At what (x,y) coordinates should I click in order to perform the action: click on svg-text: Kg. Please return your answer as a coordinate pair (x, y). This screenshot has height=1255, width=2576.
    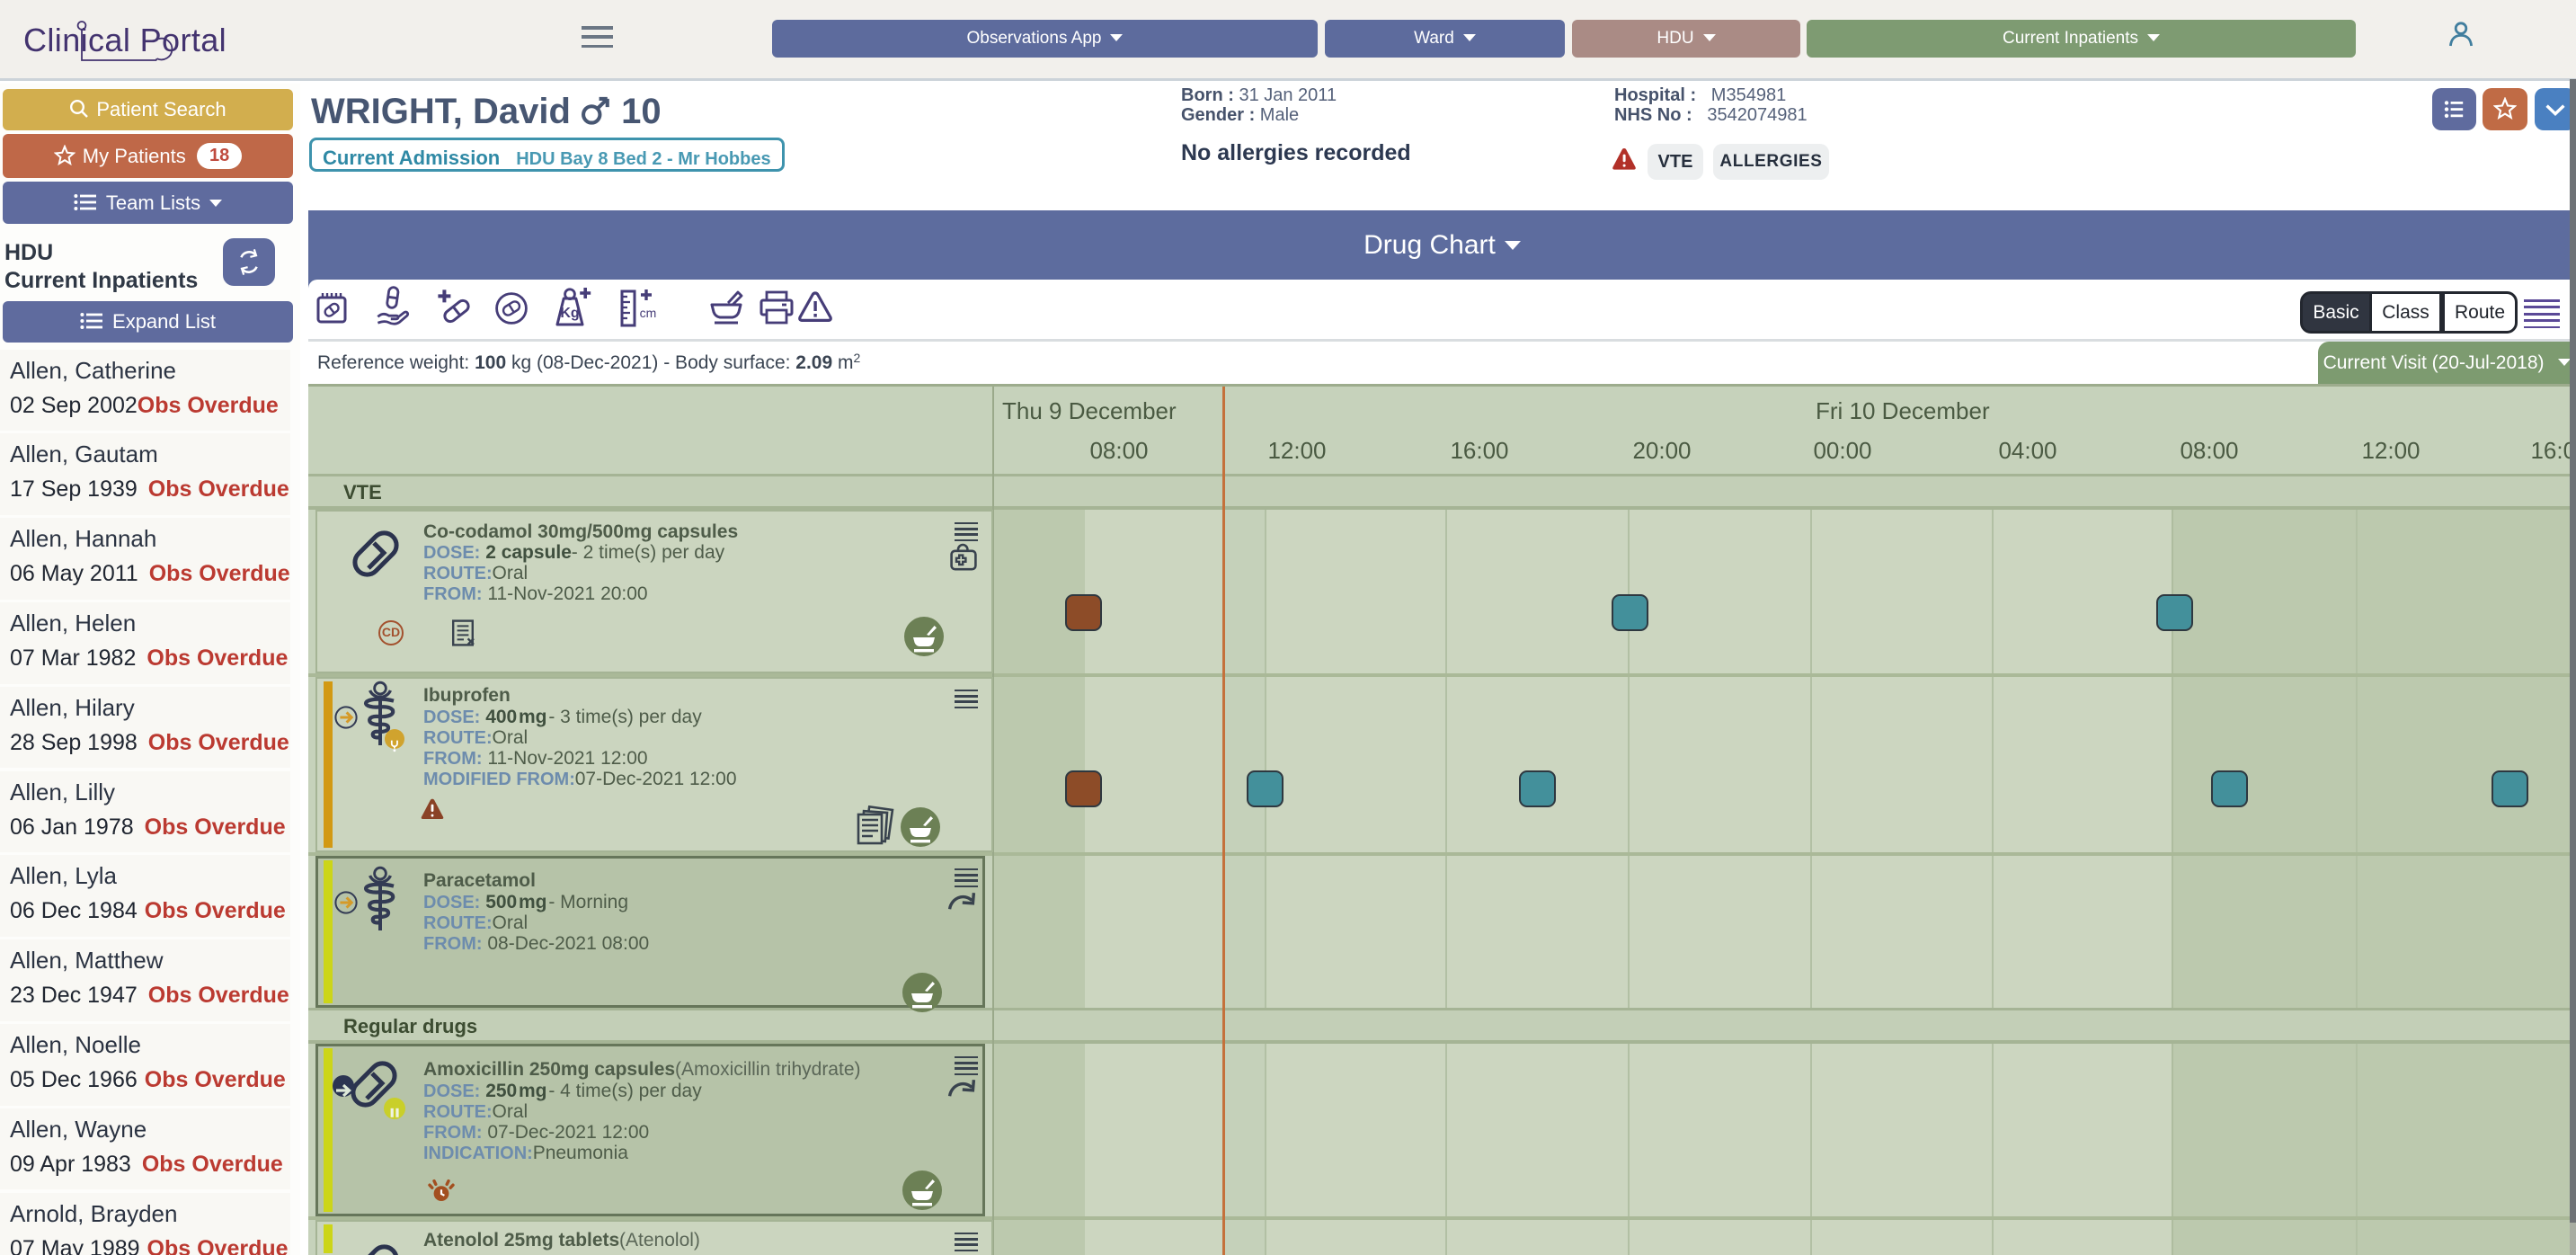
    Looking at the image, I should click on (569, 313).